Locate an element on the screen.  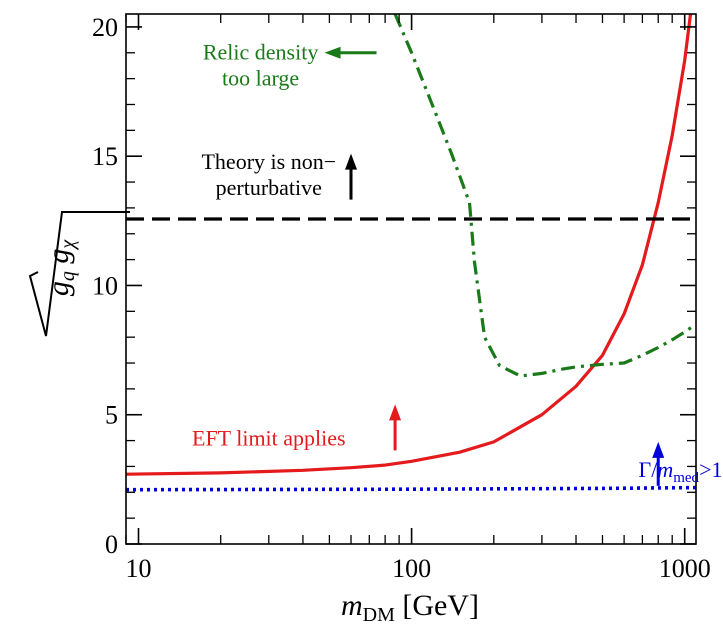
relic-annotation-line-0: Relic density is located at coordinates (260, 52).